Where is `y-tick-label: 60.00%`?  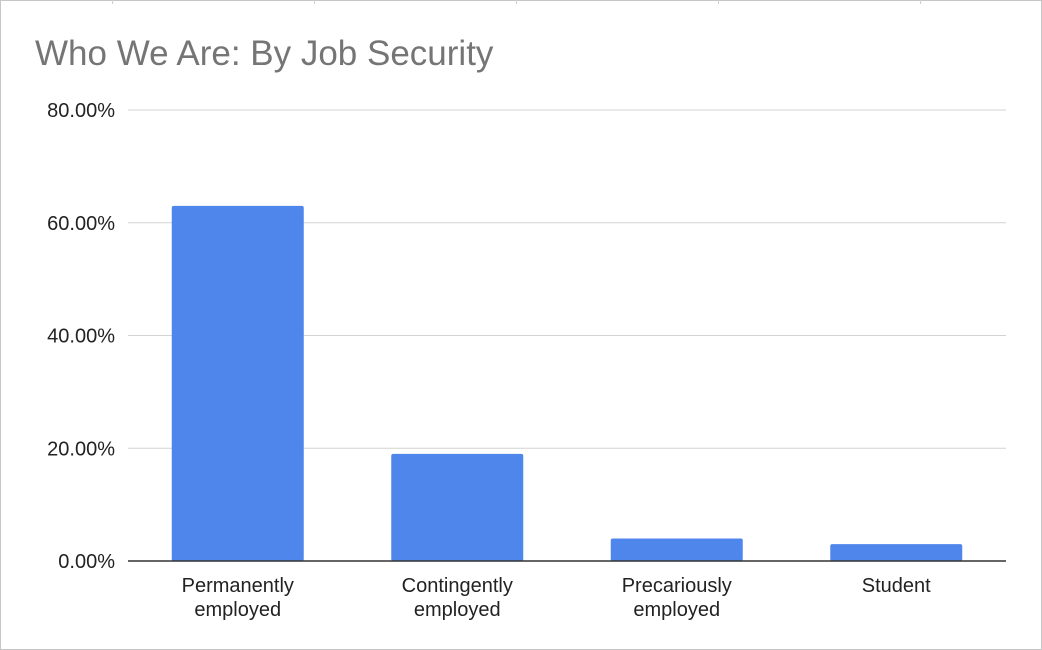
y-tick-label: 60.00% is located at coordinates (81, 224).